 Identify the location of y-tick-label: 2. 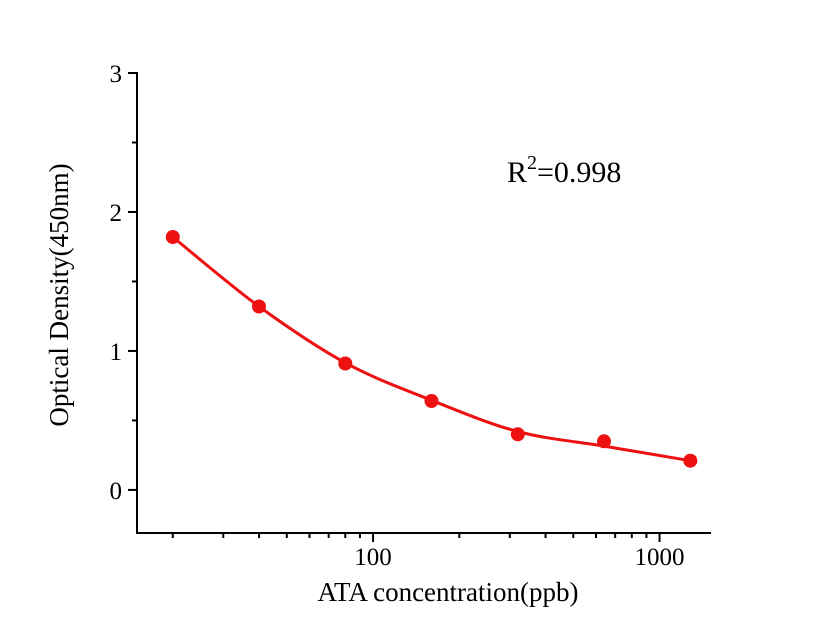
(116, 213).